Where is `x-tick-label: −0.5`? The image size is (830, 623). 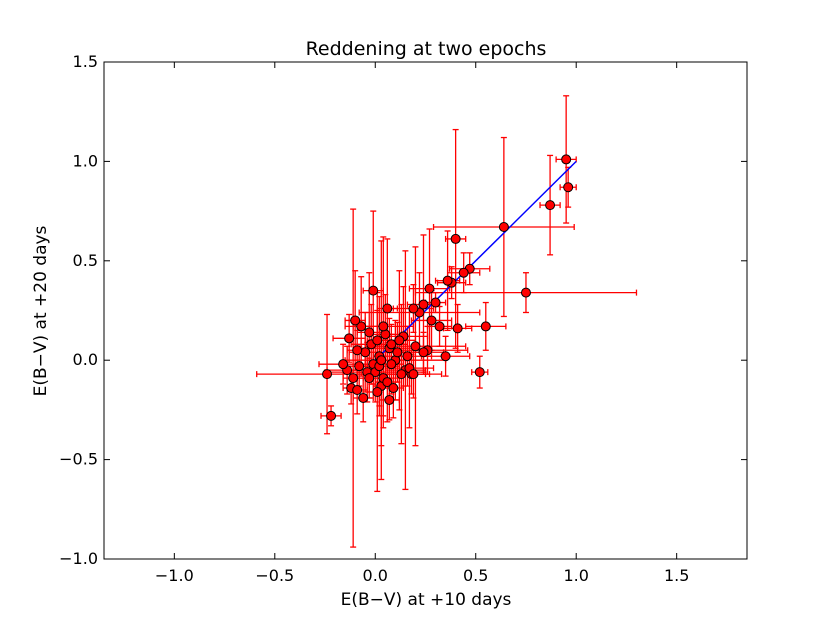
x-tick-label: −0.5 is located at coordinates (274, 575).